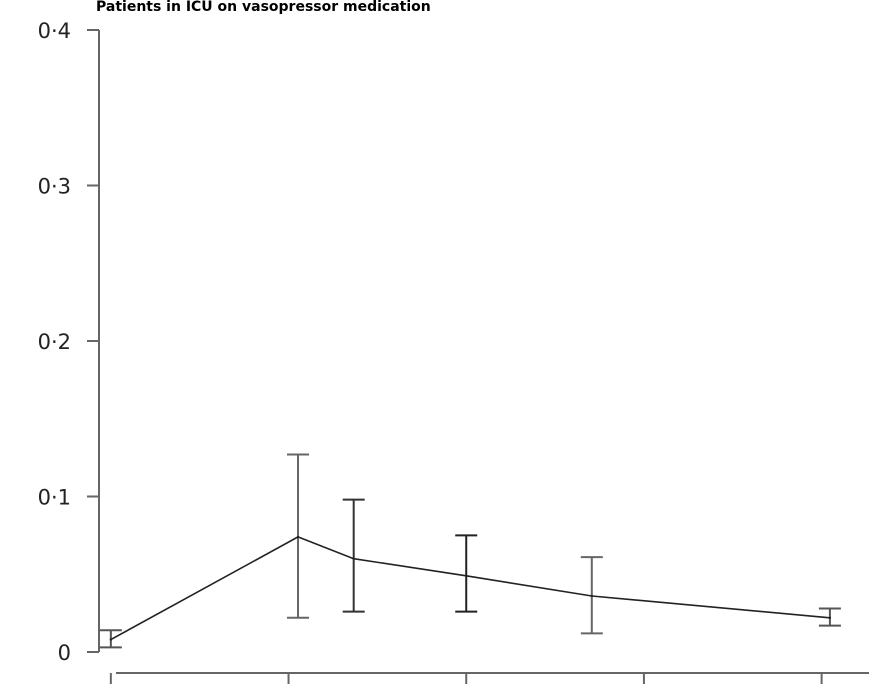 The height and width of the screenshot is (684, 869). Describe the element at coordinates (54, 342) in the screenshot. I see `y-tick-label: 0·2` at that location.